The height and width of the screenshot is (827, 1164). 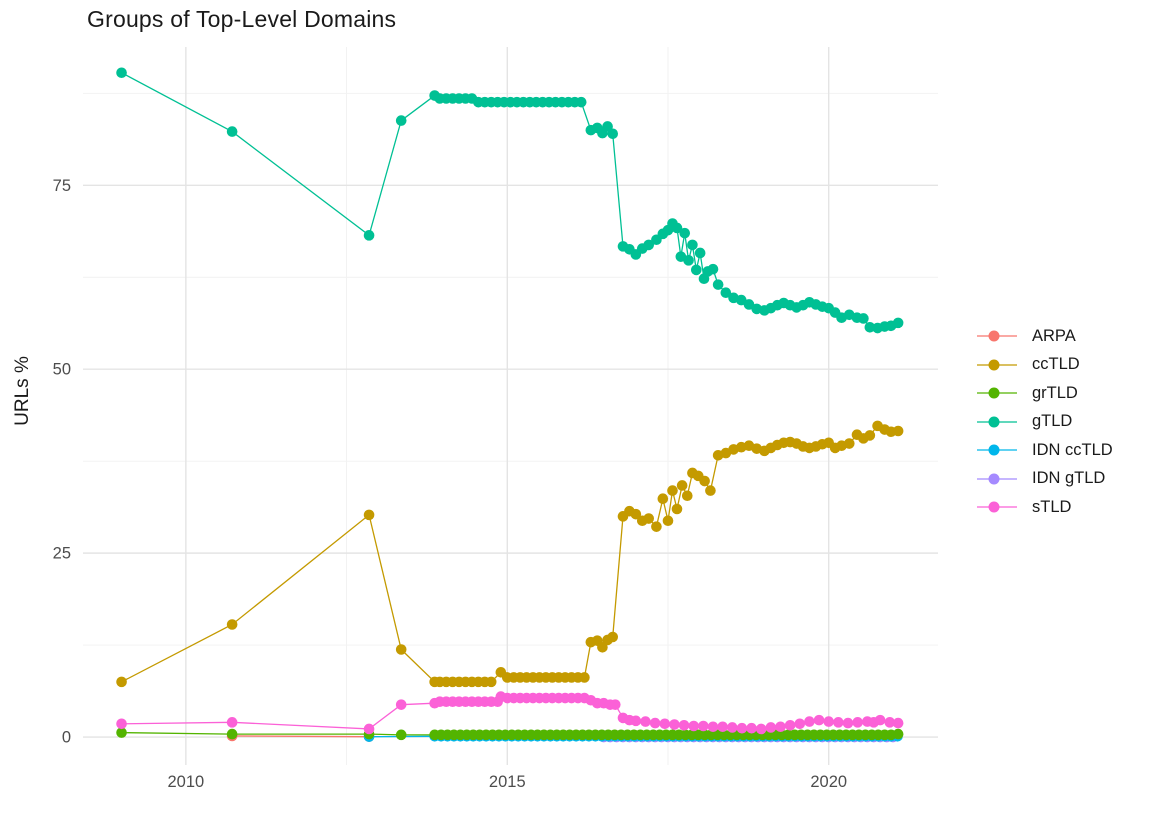 I want to click on legend-item-idn-gtld: IDN gTLD, so click(x=1045, y=479).